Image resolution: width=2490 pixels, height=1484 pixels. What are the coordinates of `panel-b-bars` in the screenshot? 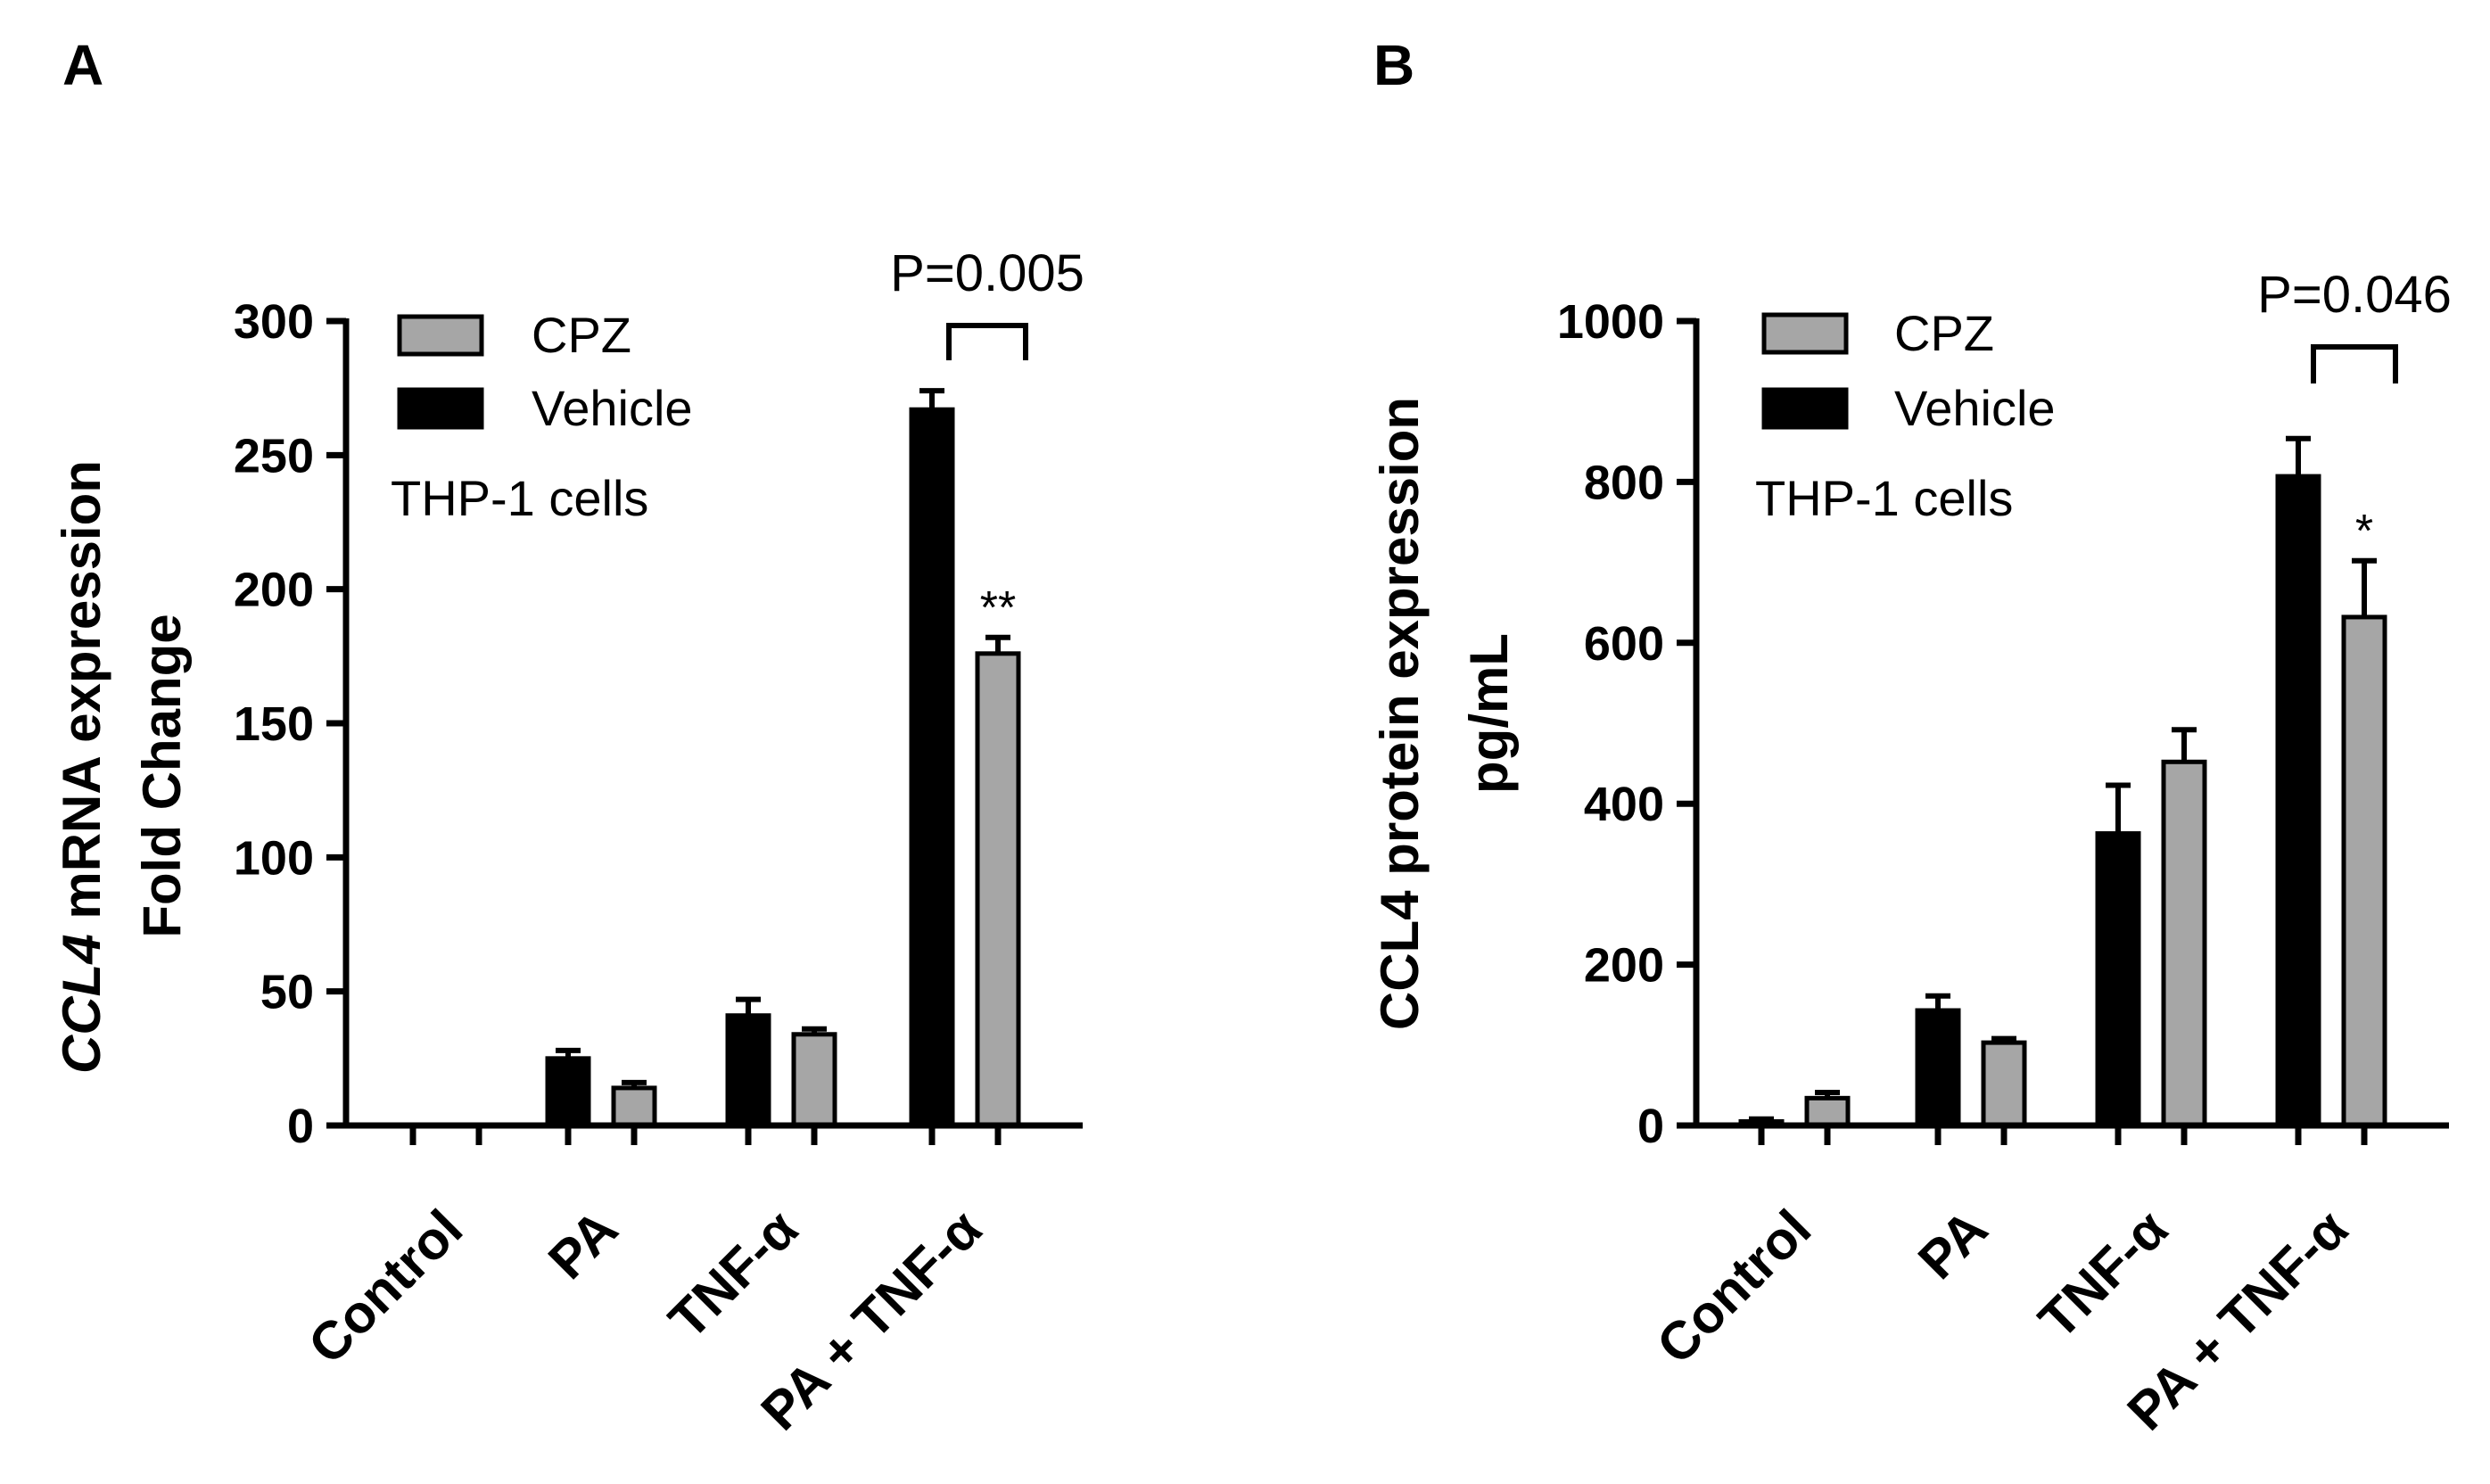 It's located at (2063, 801).